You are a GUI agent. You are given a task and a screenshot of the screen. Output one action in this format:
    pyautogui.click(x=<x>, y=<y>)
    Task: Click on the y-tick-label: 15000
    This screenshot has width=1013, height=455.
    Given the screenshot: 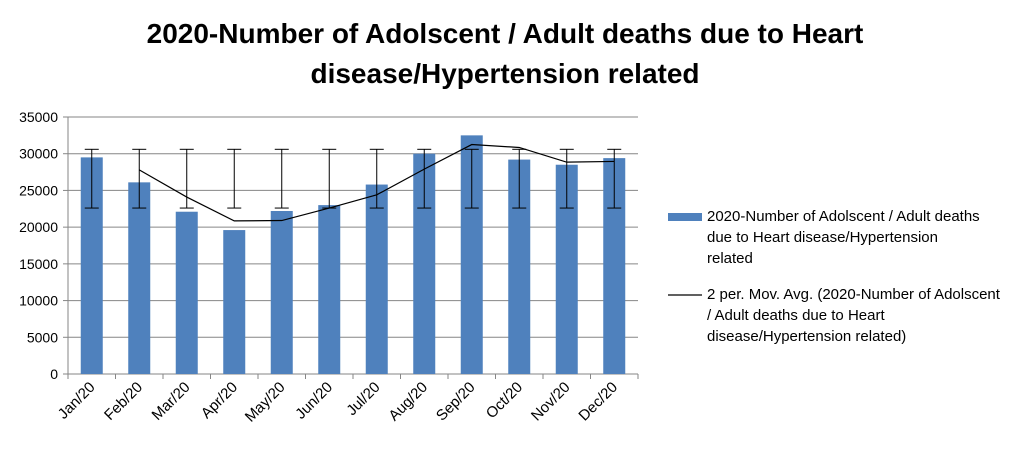 What is the action you would take?
    pyautogui.click(x=38, y=264)
    